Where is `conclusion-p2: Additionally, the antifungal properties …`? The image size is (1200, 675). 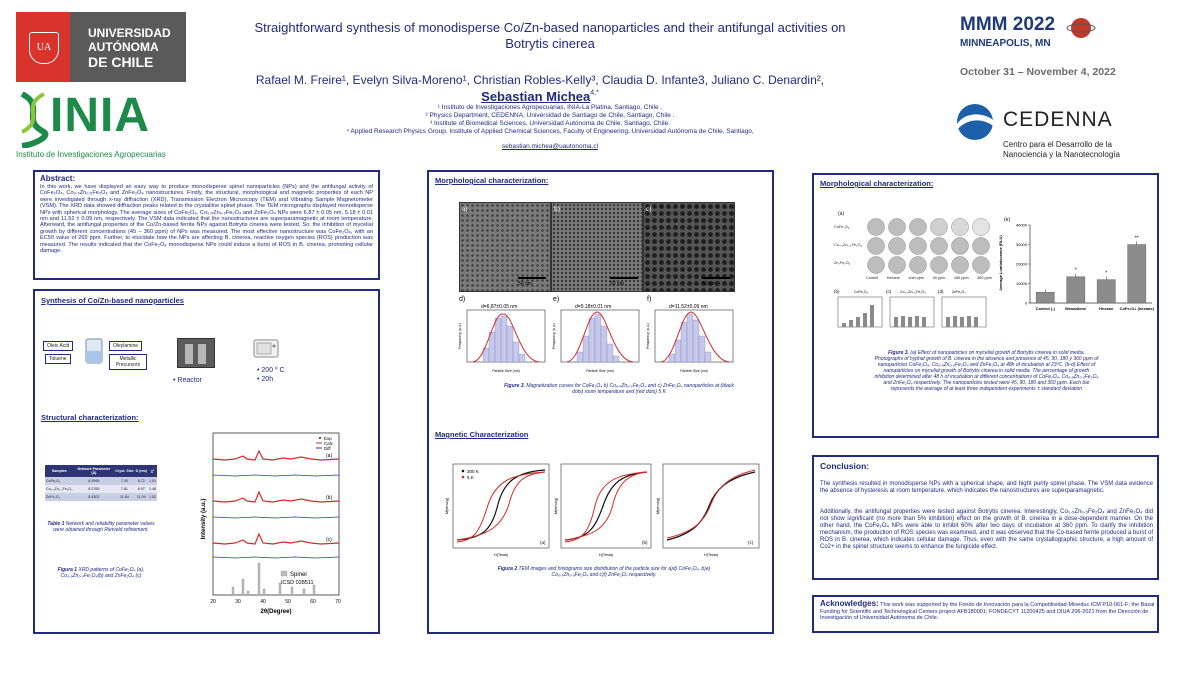
conclusion-p2: Additionally, the antifungal properties … is located at coordinates (986, 529).